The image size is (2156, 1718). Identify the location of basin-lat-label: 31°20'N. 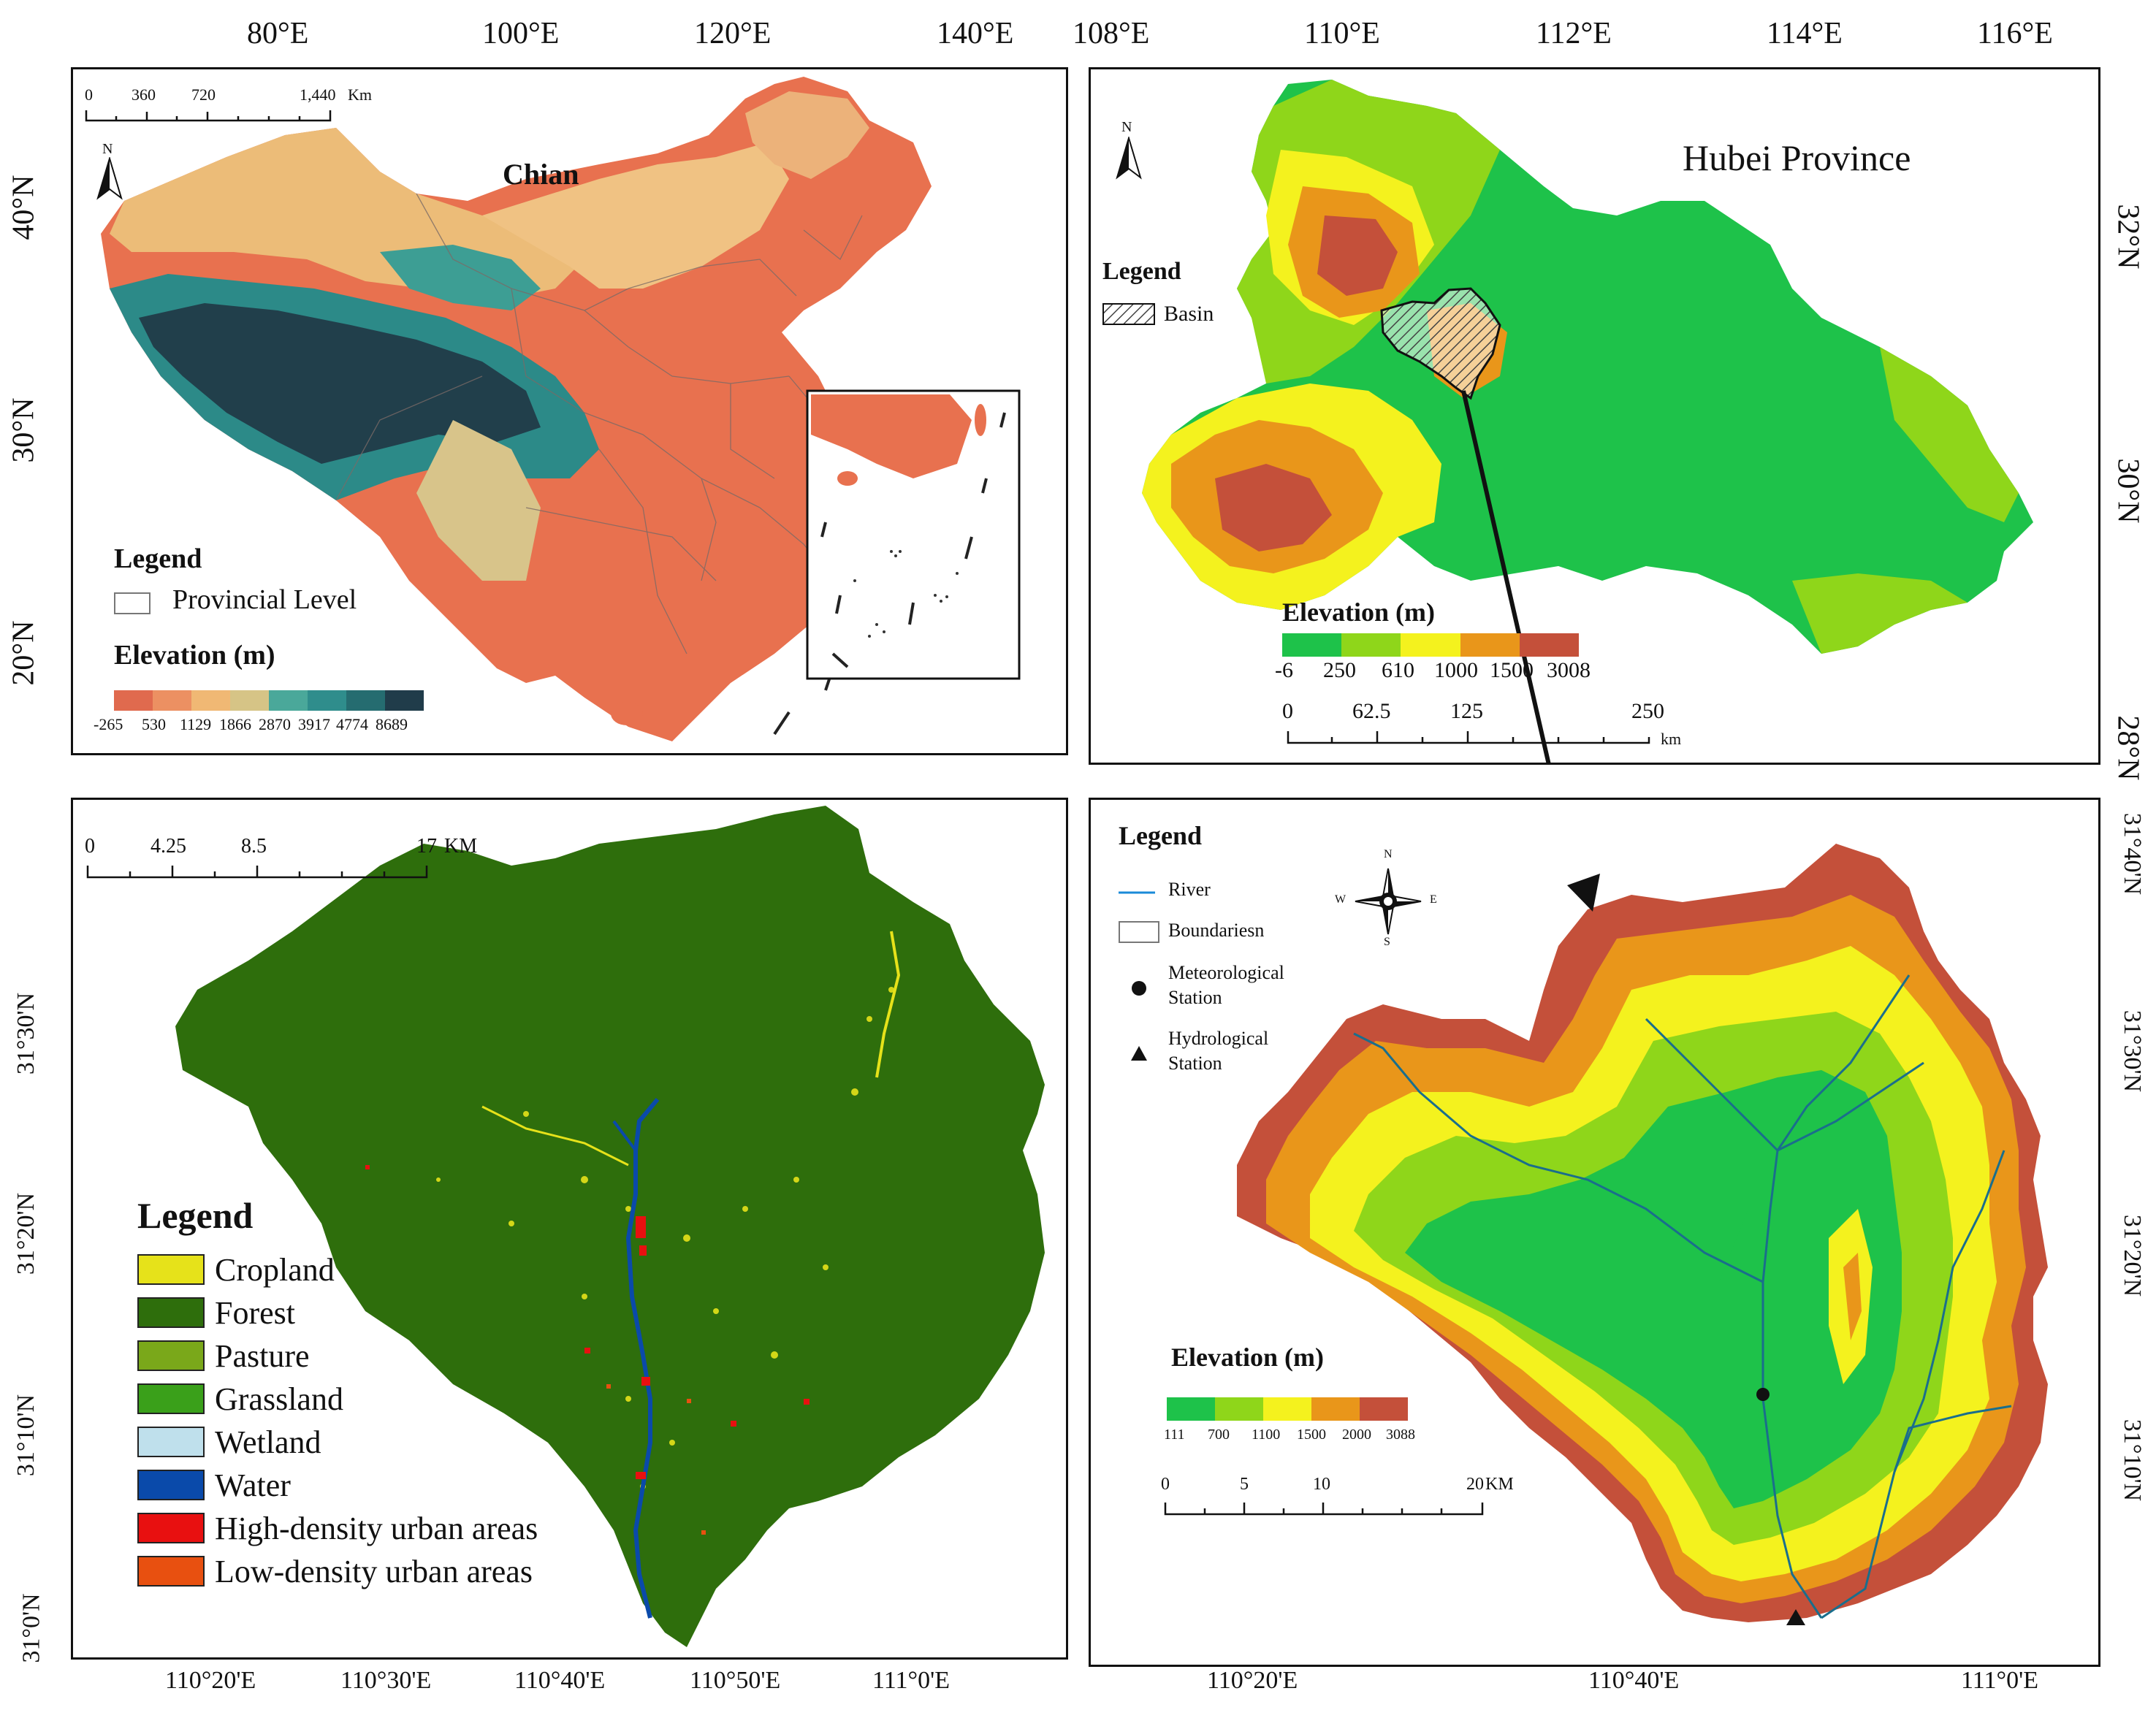
(2133, 1255).